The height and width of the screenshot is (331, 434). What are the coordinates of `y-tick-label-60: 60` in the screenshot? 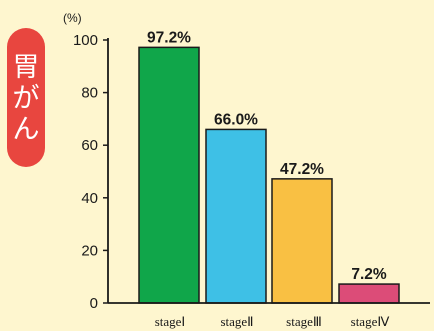 It's located at (89, 145).